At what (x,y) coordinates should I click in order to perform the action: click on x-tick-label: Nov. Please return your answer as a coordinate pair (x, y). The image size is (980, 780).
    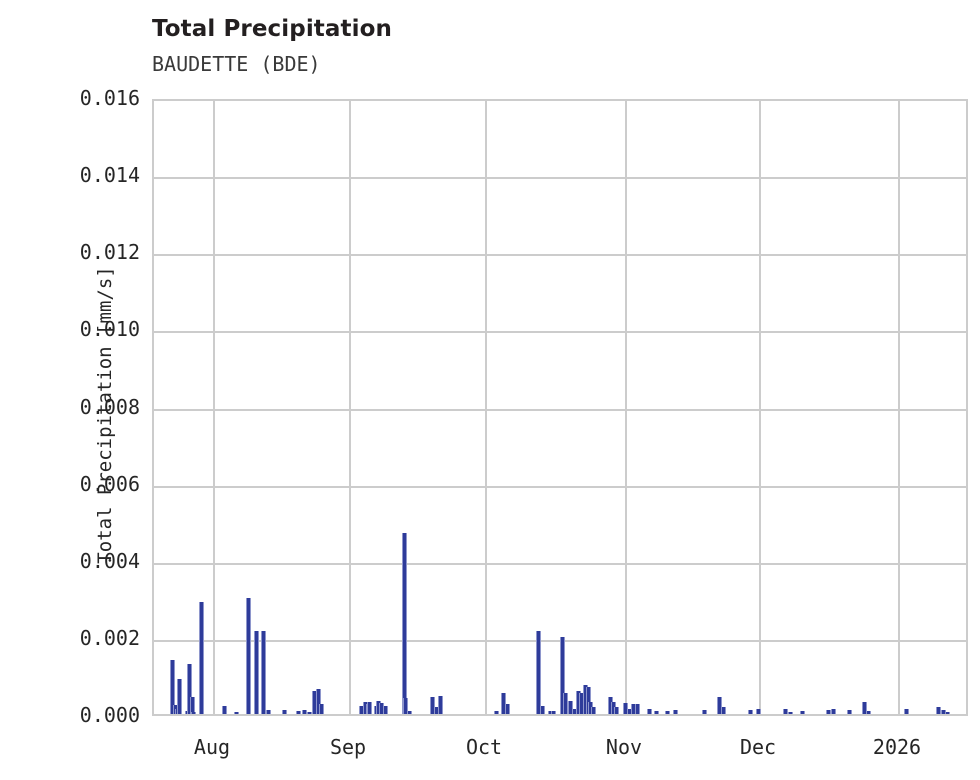
    Looking at the image, I should click on (624, 747).